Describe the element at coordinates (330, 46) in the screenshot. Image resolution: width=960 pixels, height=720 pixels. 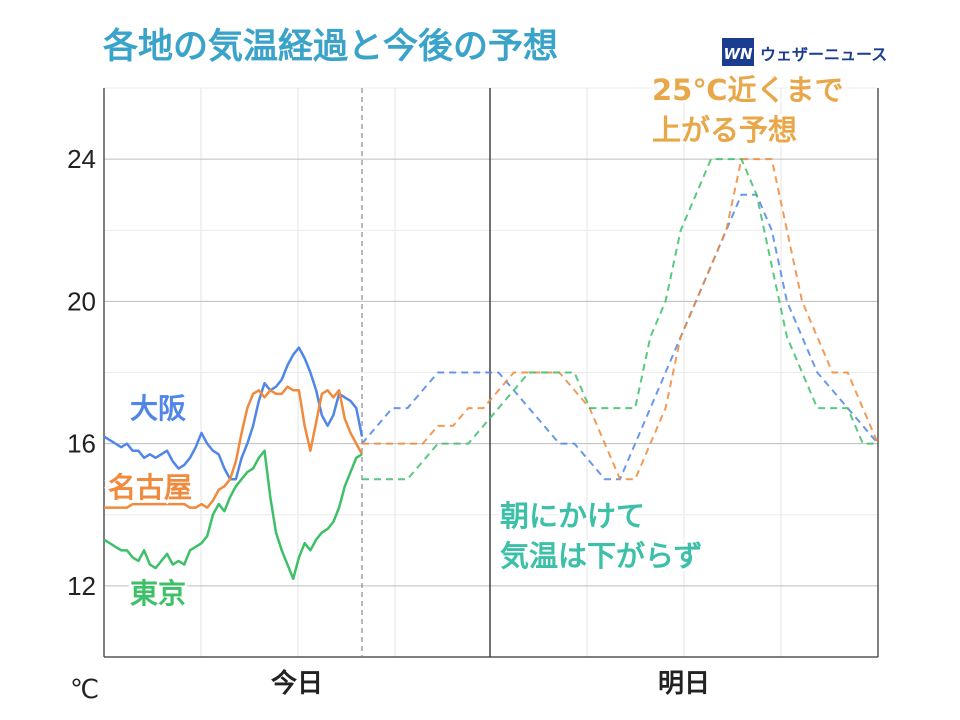
I see `chart-title: 各地の気温経過と今後の予想` at that location.